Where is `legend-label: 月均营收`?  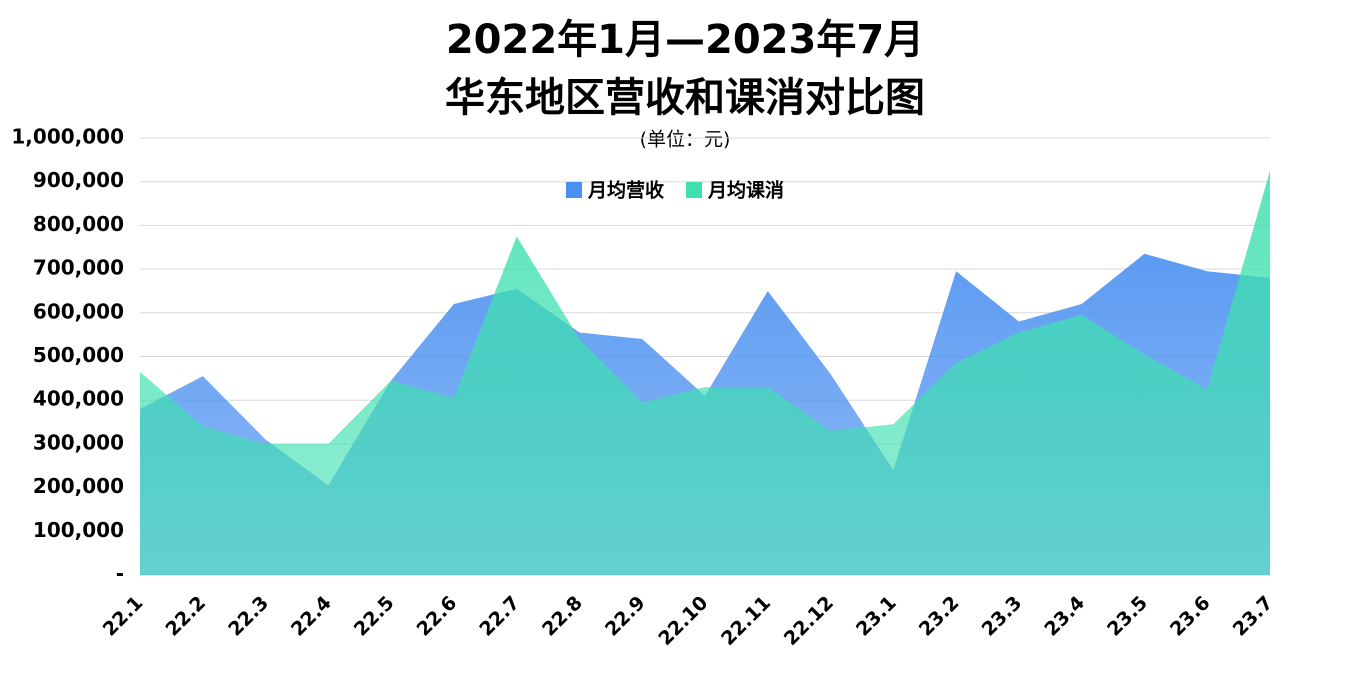 legend-label: 月均营收 is located at coordinates (625, 190).